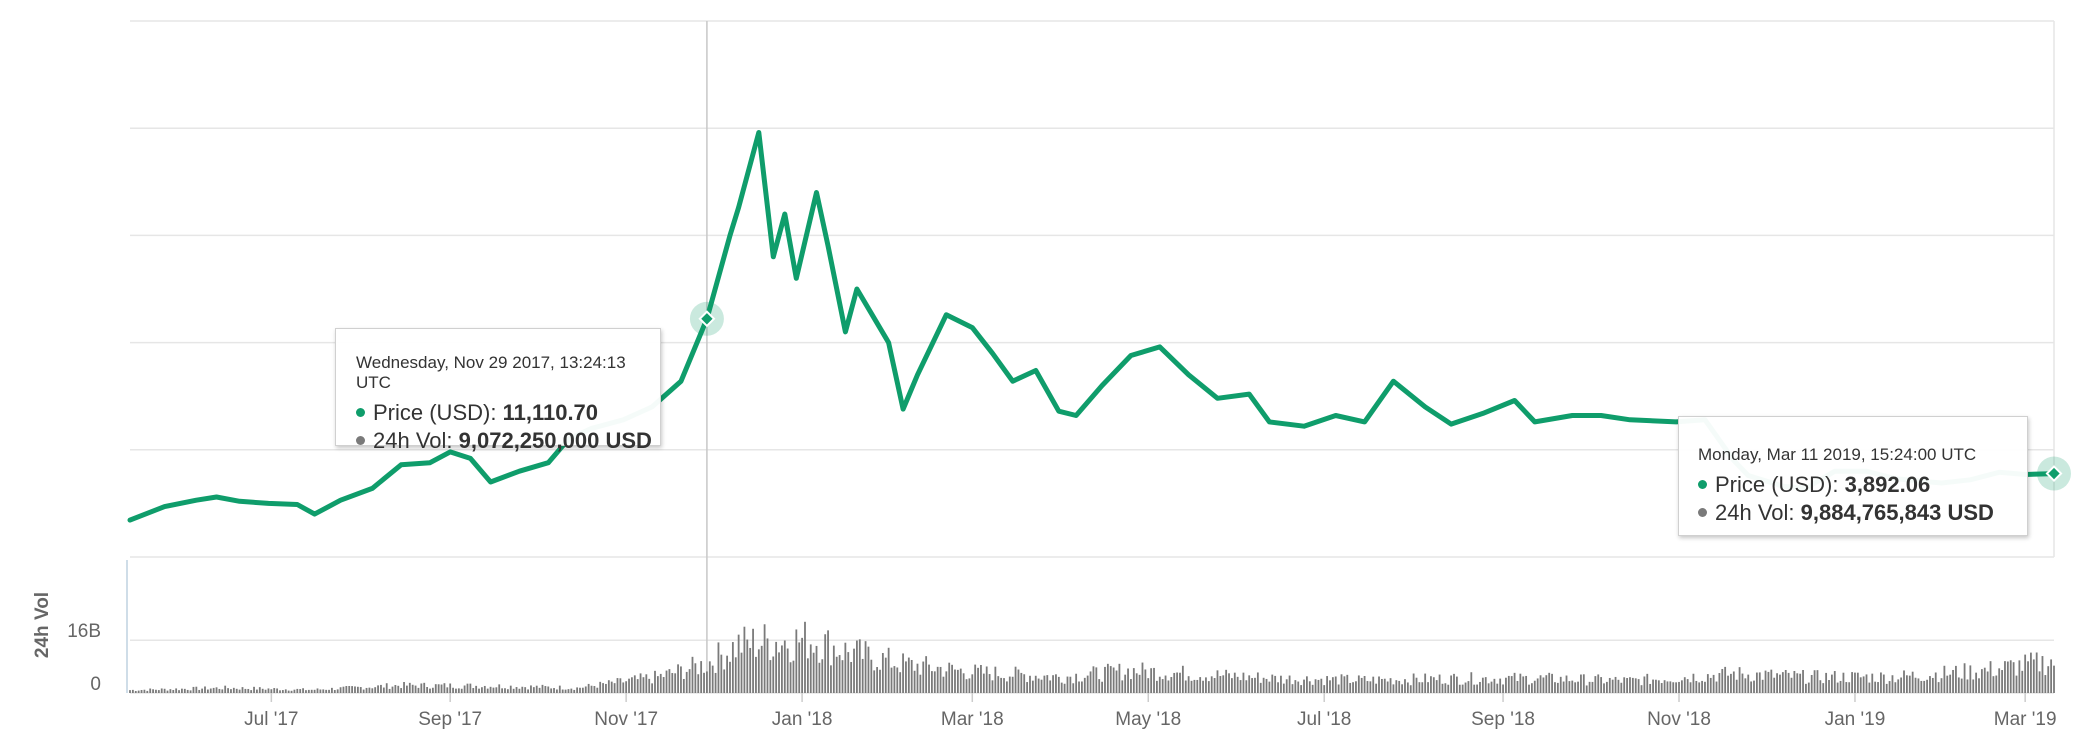 The width and height of the screenshot is (2081, 743). Describe the element at coordinates (707, 319) in the screenshot. I see `hover-marker-diamond` at that location.